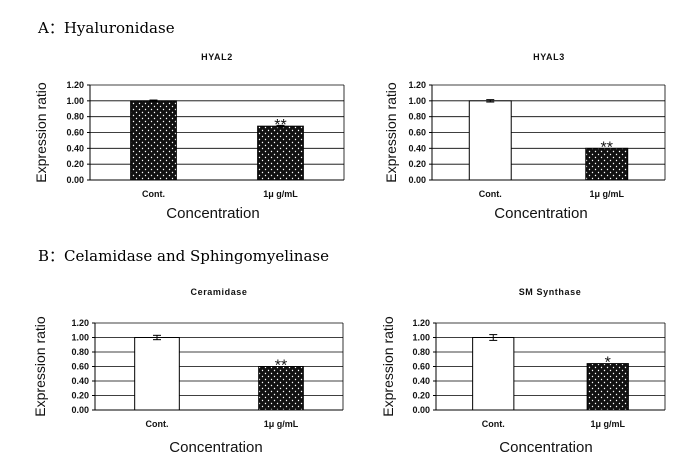 Image resolution: width=697 pixels, height=466 pixels. I want to click on chart-title: HYAL2, so click(217, 57).